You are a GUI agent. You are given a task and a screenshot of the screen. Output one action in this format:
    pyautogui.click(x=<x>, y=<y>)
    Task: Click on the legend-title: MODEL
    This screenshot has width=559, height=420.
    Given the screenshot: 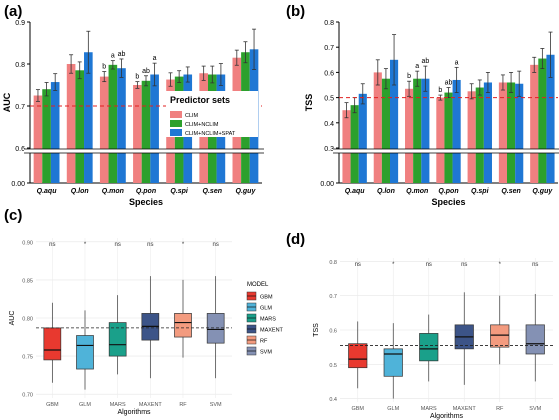 What is the action you would take?
    pyautogui.click(x=258, y=285)
    